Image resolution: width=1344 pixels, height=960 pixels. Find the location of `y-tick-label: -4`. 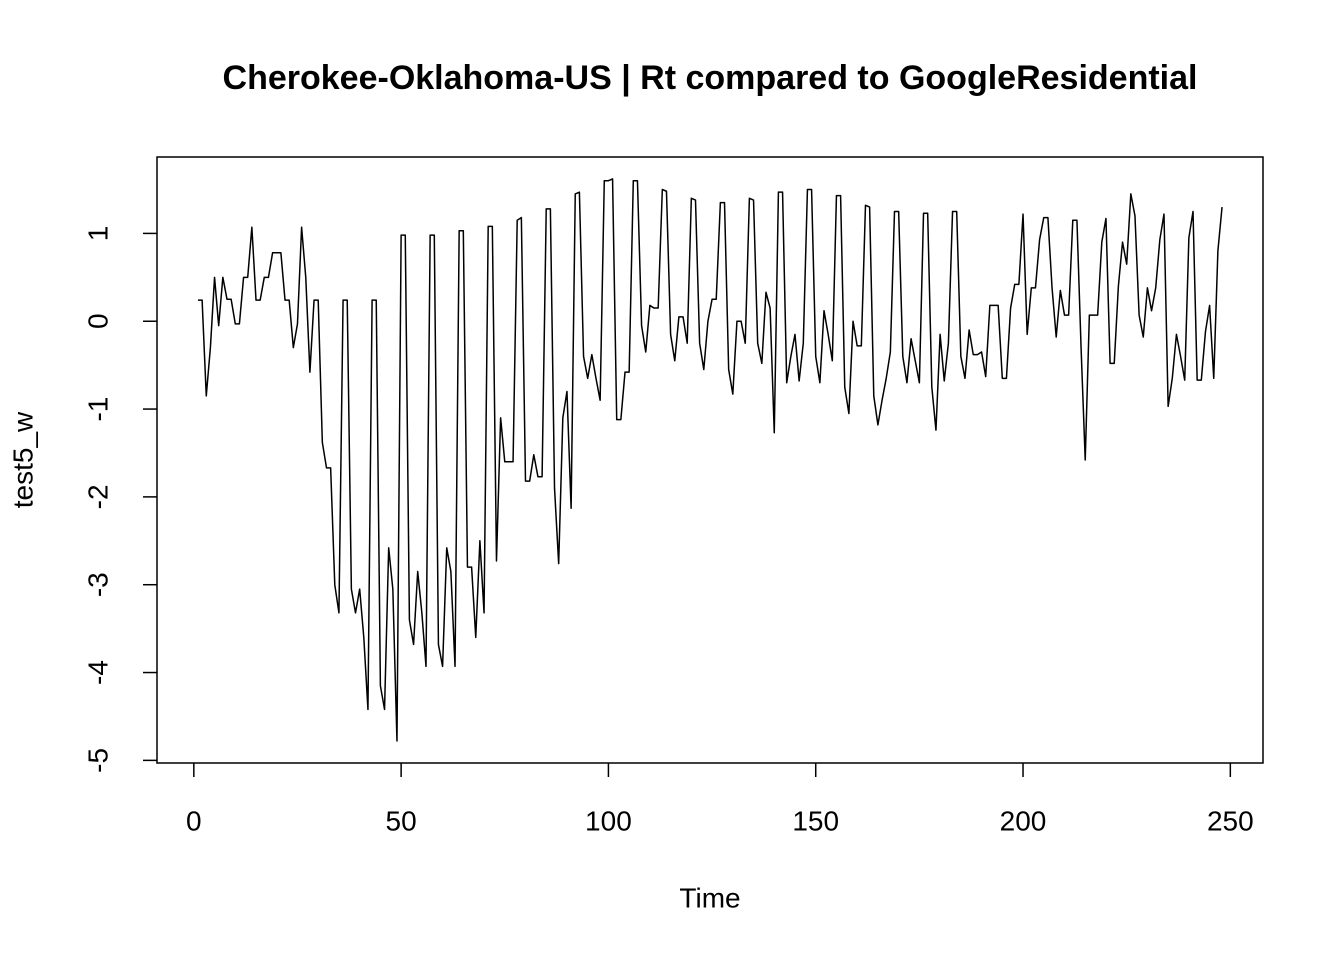

y-tick-label: -4 is located at coordinates (97, 672).